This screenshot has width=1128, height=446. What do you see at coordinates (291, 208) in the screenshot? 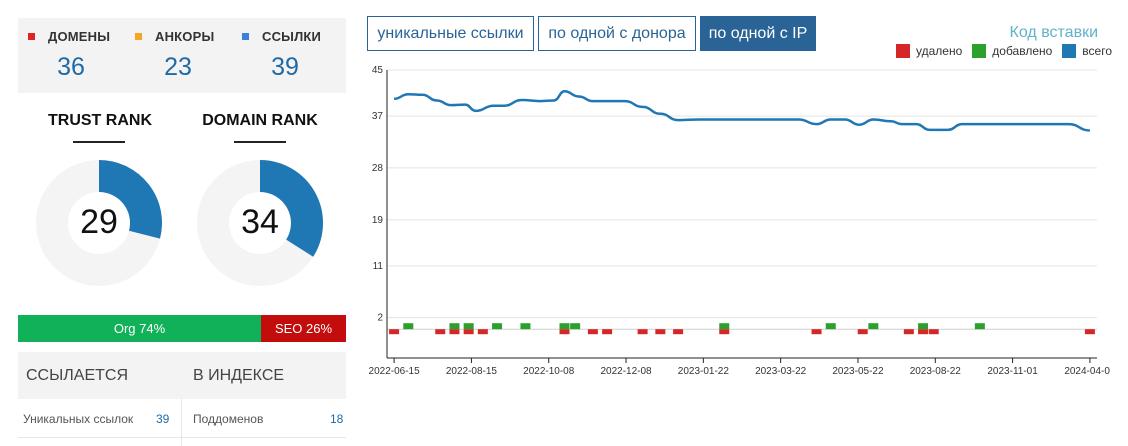
I see `domain-rank-arc` at bounding box center [291, 208].